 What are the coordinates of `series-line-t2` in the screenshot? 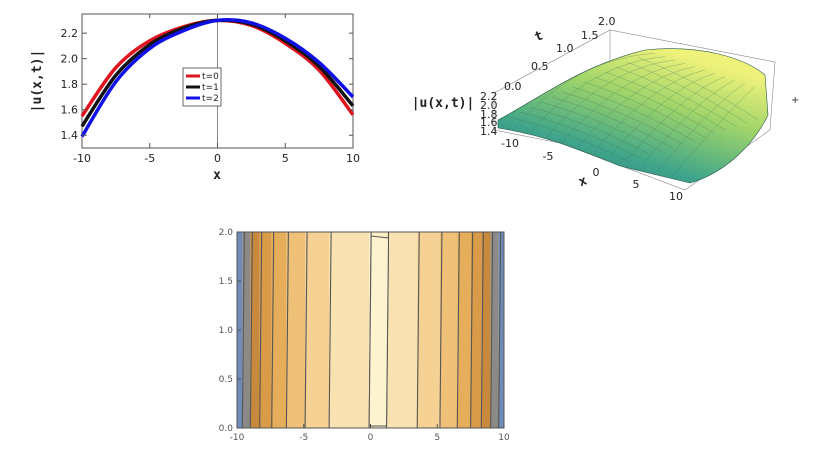 It's located at (217, 78).